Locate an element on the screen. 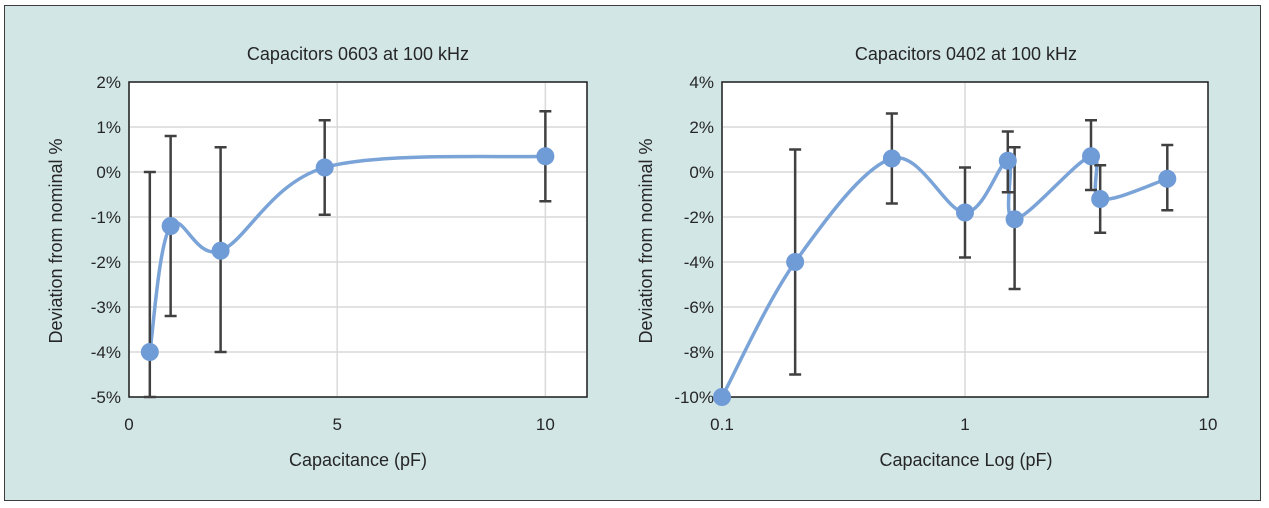 Image resolution: width=1269 pixels, height=508 pixels. chart-title: Capacitors 0402 at 100 kHz is located at coordinates (966, 54).